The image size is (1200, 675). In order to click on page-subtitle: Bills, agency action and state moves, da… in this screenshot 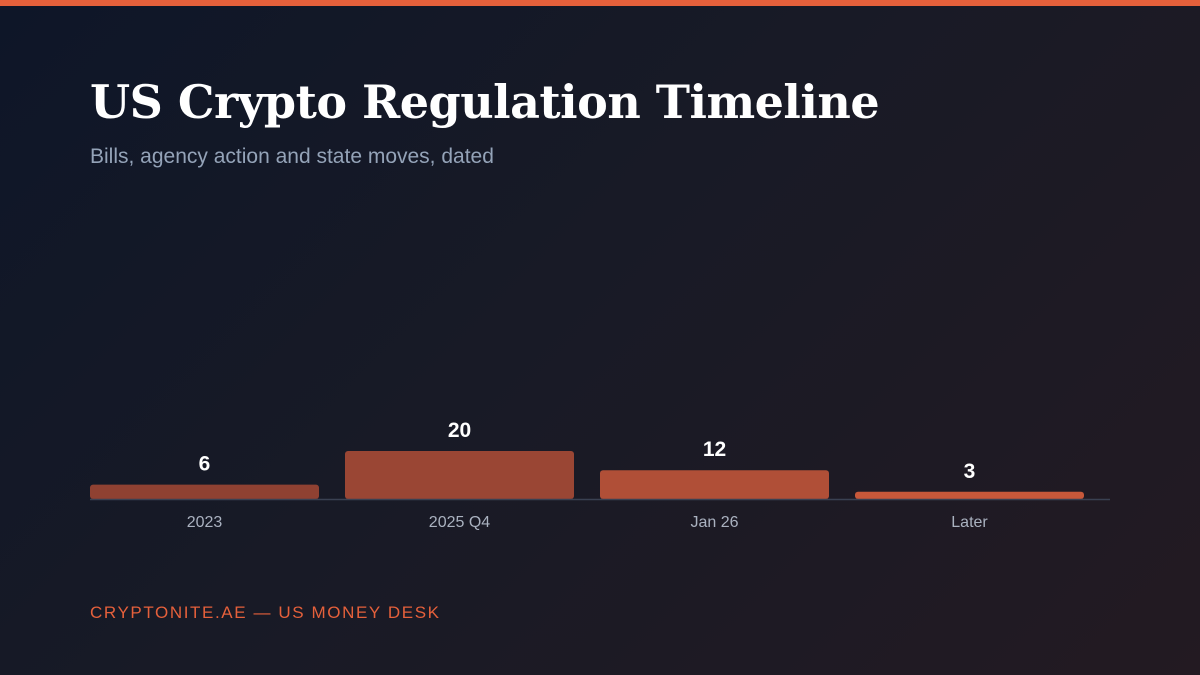, I will do `click(292, 156)`.